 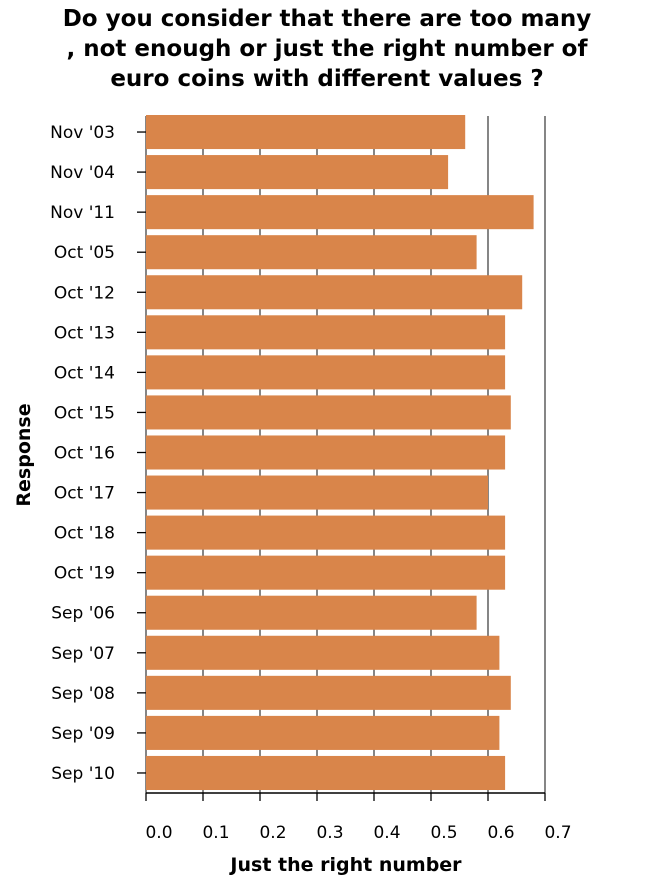 What do you see at coordinates (84, 253) in the screenshot?
I see `y-tick-label: Oct '05` at bounding box center [84, 253].